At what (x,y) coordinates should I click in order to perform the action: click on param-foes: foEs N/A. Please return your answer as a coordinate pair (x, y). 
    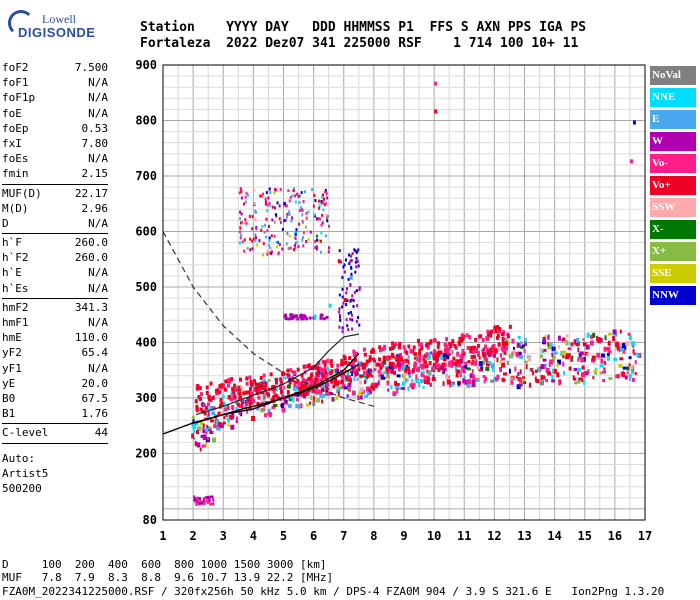
    Looking at the image, I should click on (55, 158).